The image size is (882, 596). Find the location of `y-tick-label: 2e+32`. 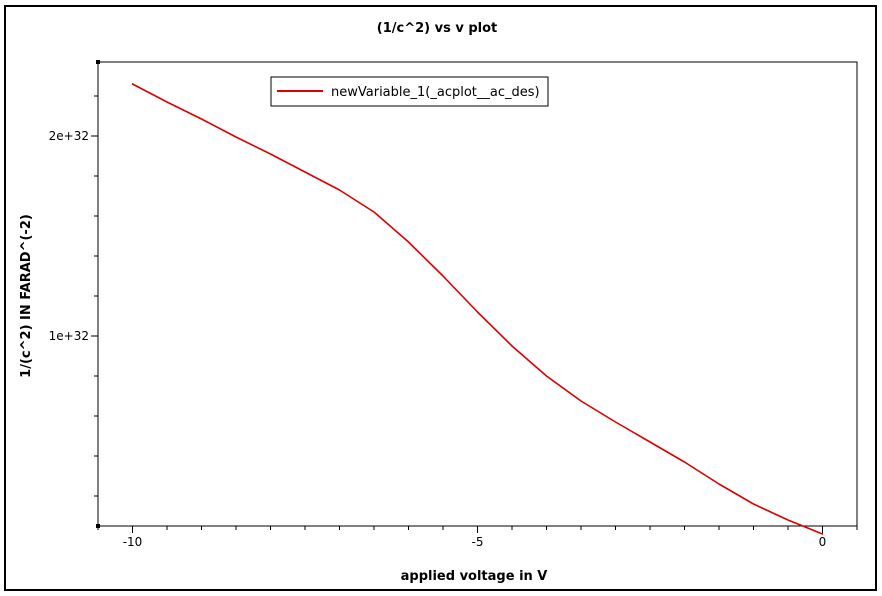

y-tick-label: 2e+32 is located at coordinates (69, 136).